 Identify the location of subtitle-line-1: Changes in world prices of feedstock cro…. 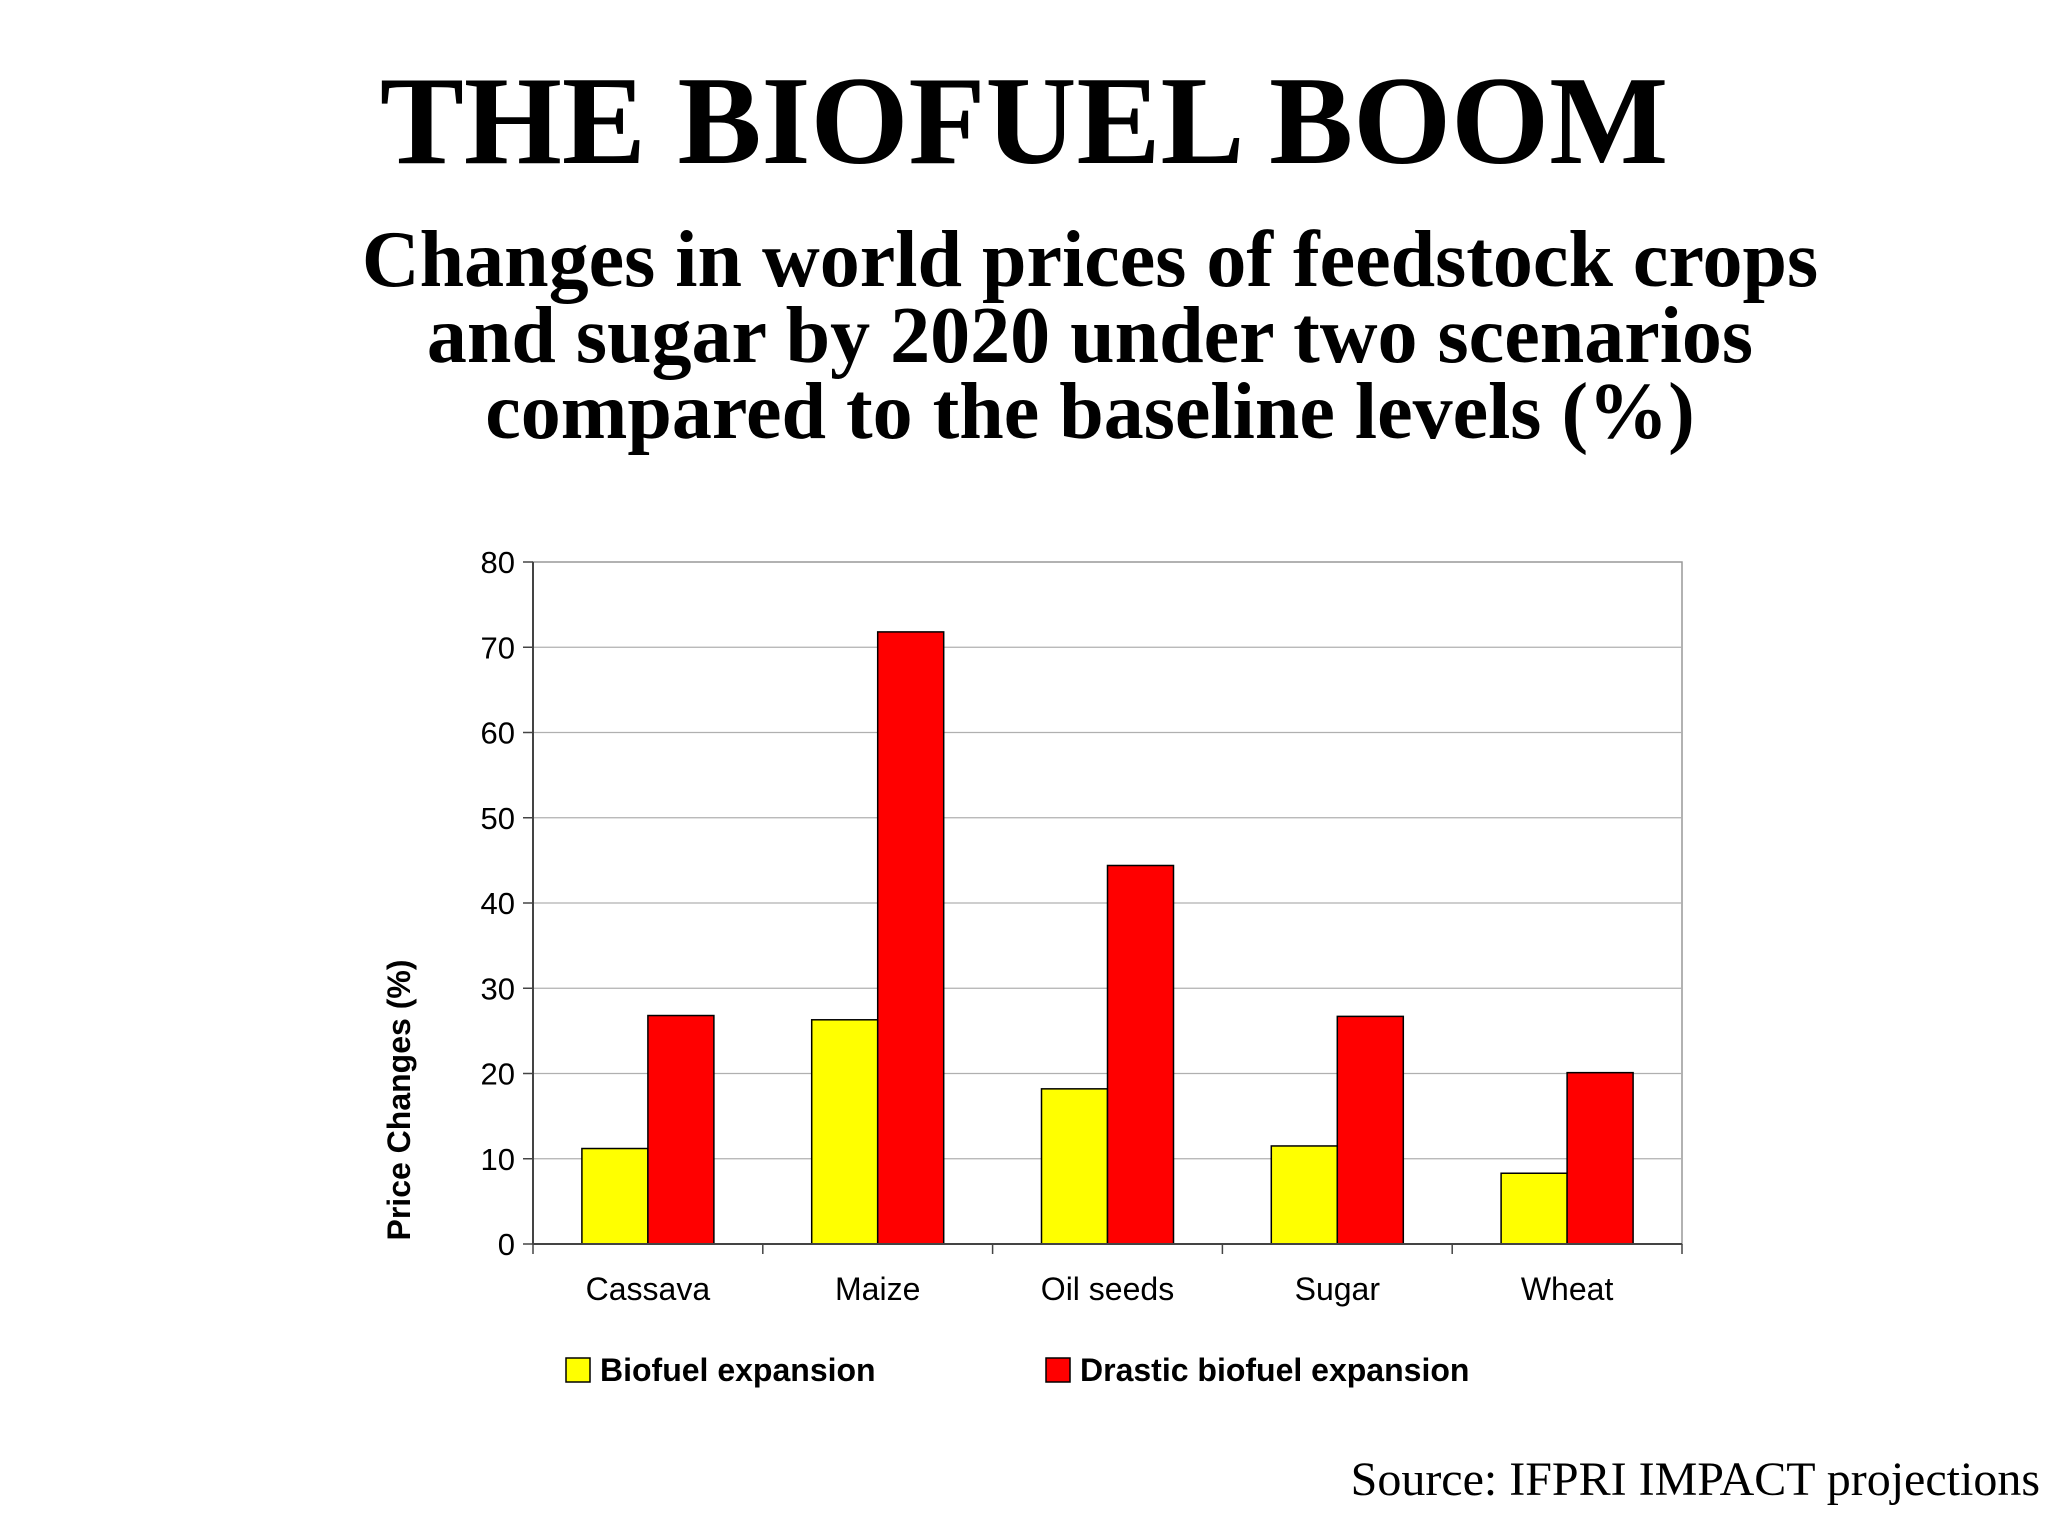
(1090, 260).